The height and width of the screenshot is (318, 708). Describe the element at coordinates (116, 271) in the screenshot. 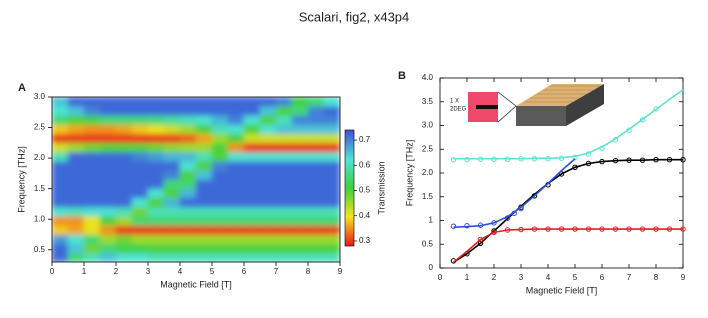

I see `x-tick-label: 2` at that location.